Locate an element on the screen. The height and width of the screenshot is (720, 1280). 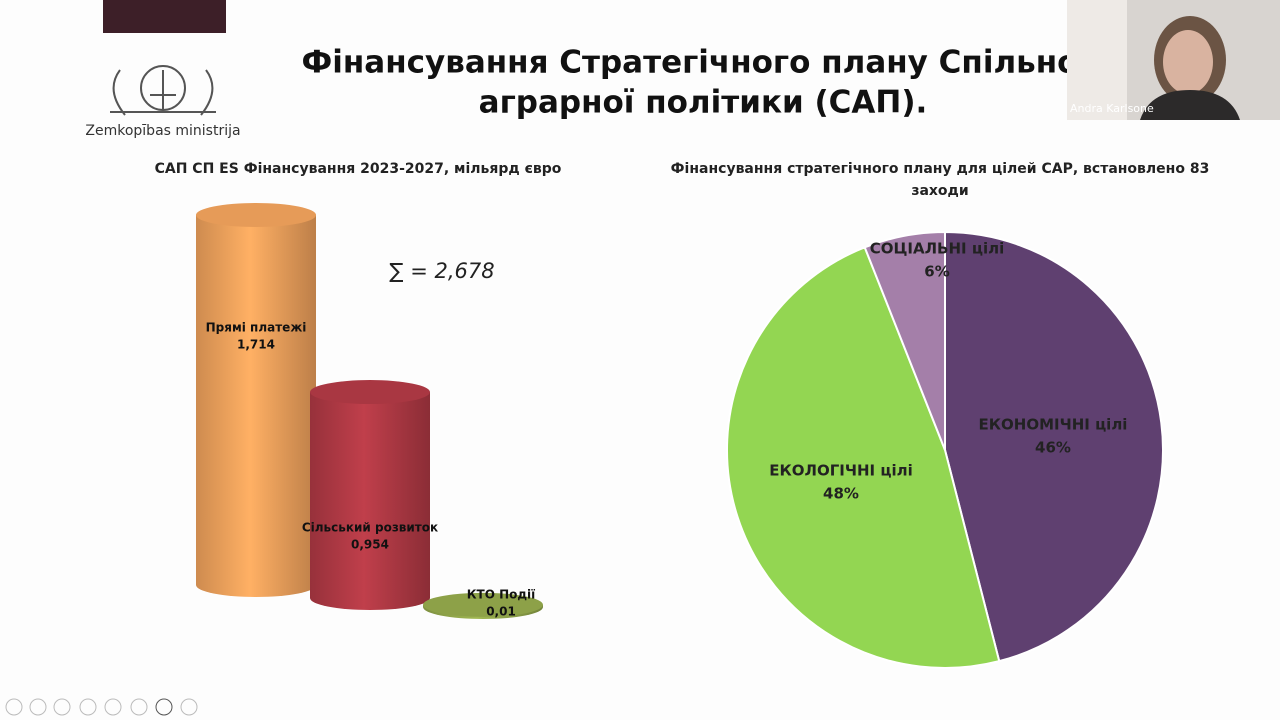
video-wall is located at coordinates (1097, 60).